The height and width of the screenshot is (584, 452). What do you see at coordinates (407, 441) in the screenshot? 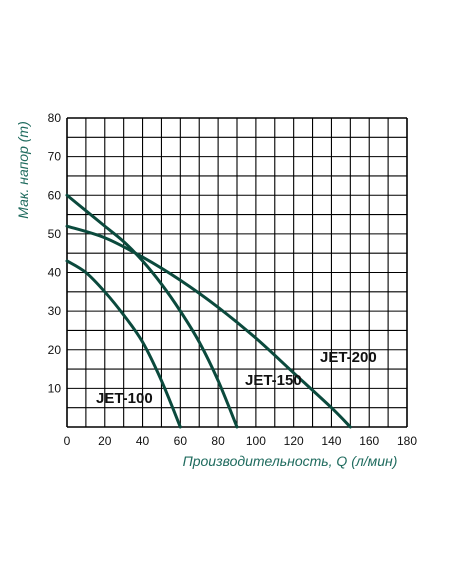
I see `x-tick-label: 180` at bounding box center [407, 441].